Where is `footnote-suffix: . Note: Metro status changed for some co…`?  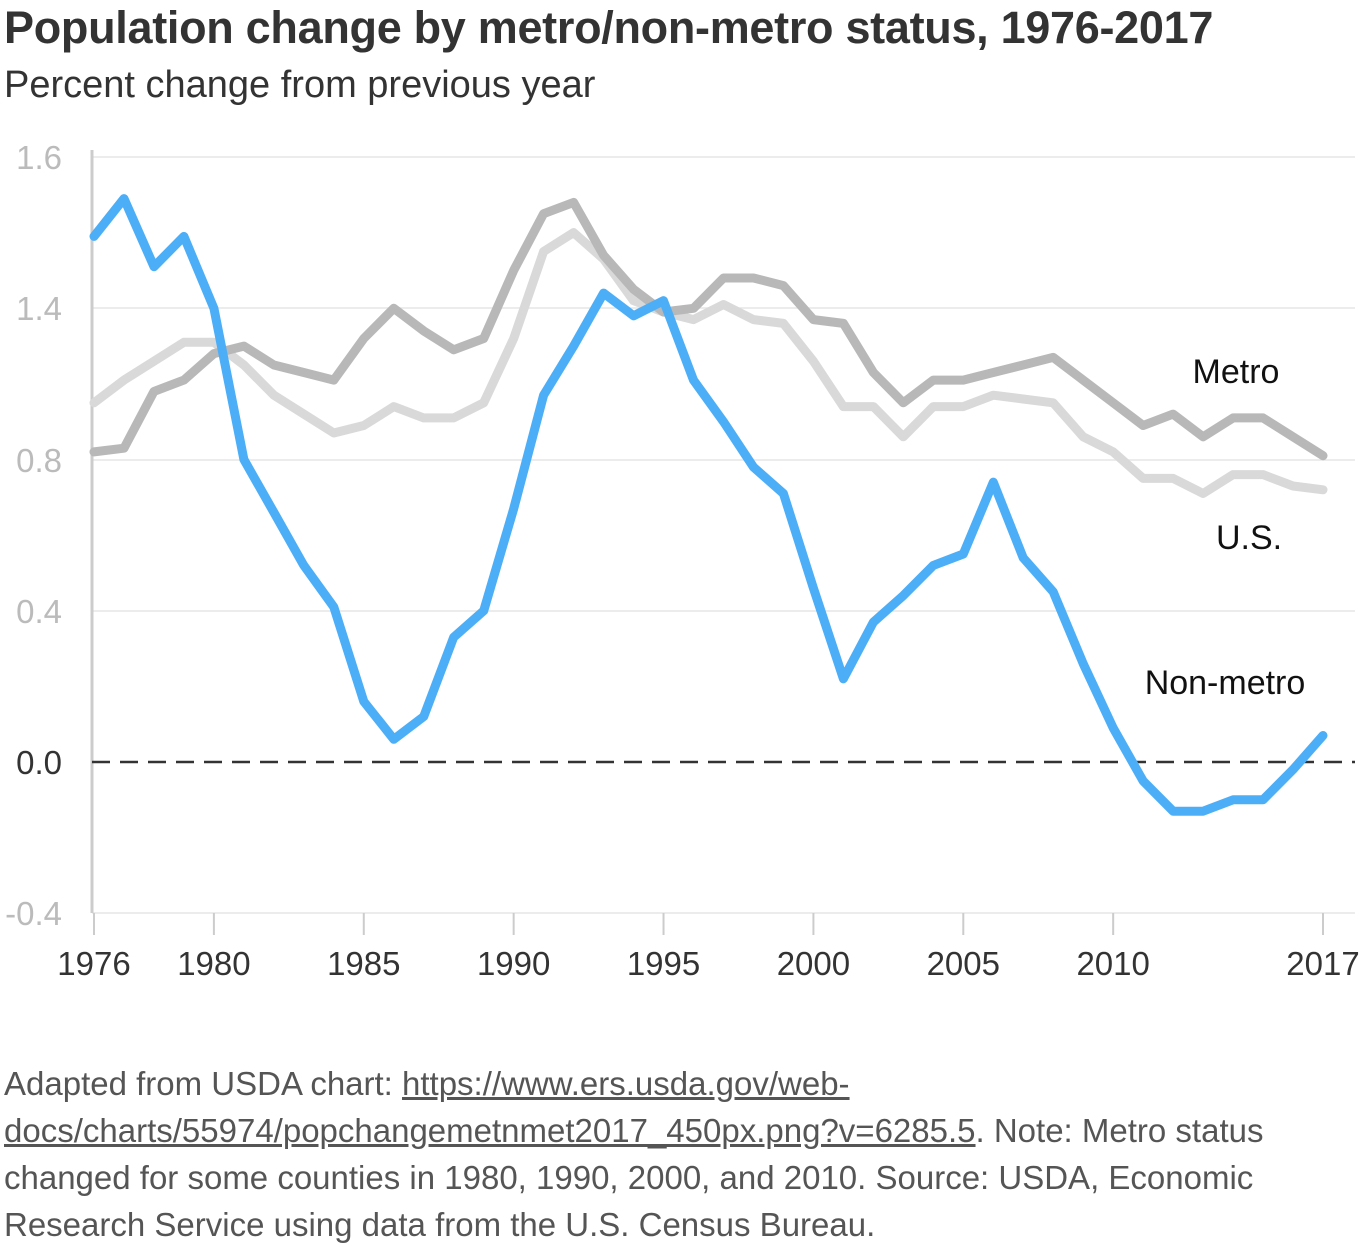 footnote-suffix: . Note: Metro status changed for some co… is located at coordinates (634, 1177).